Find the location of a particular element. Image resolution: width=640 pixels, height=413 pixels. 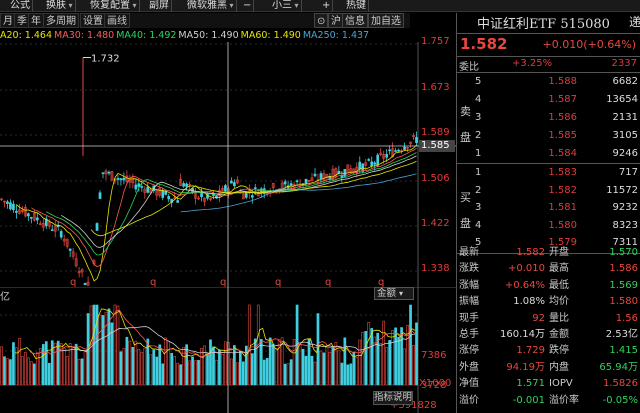

stat-row: 涨跌 +0.010 最高 1.586 is located at coordinates (548, 269).